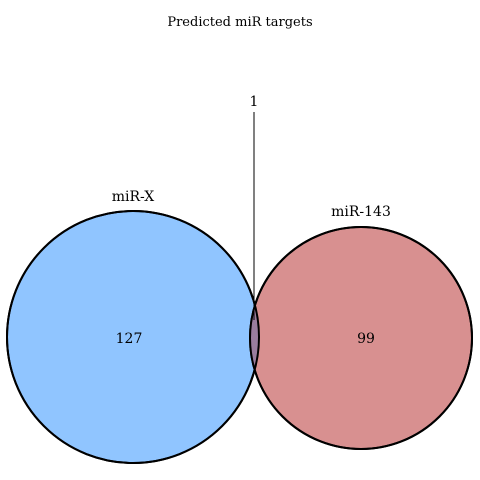  Describe the element at coordinates (366, 339) in the screenshot. I see `count-mir-143-only: 99` at that location.